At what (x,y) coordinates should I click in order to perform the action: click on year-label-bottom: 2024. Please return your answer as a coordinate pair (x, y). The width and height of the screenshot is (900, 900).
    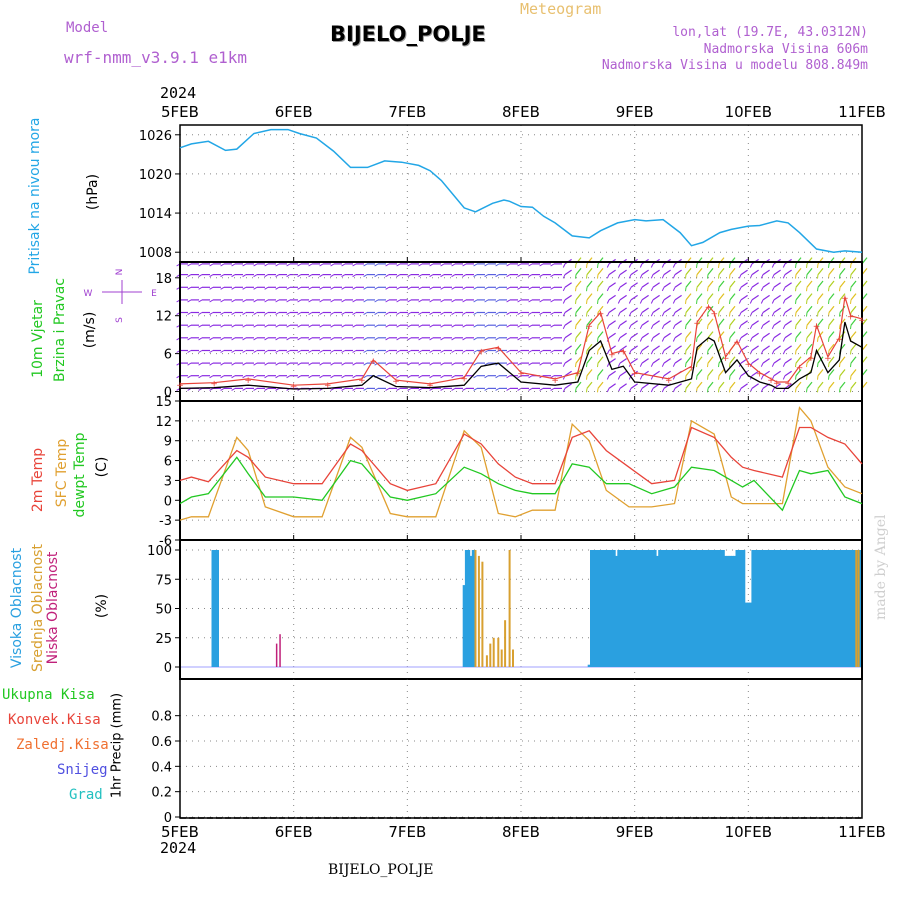
    Looking at the image, I should click on (178, 848).